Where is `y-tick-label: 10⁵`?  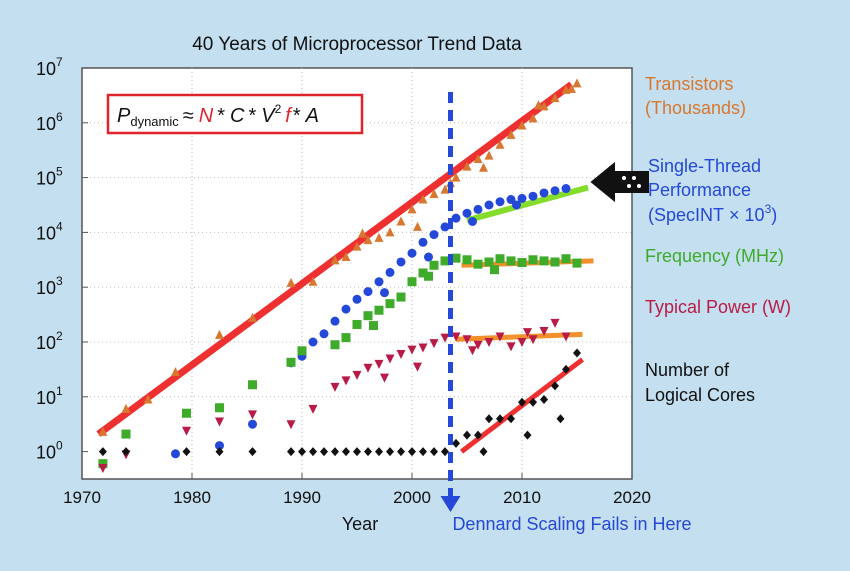 y-tick-label: 10⁵ is located at coordinates (49, 177).